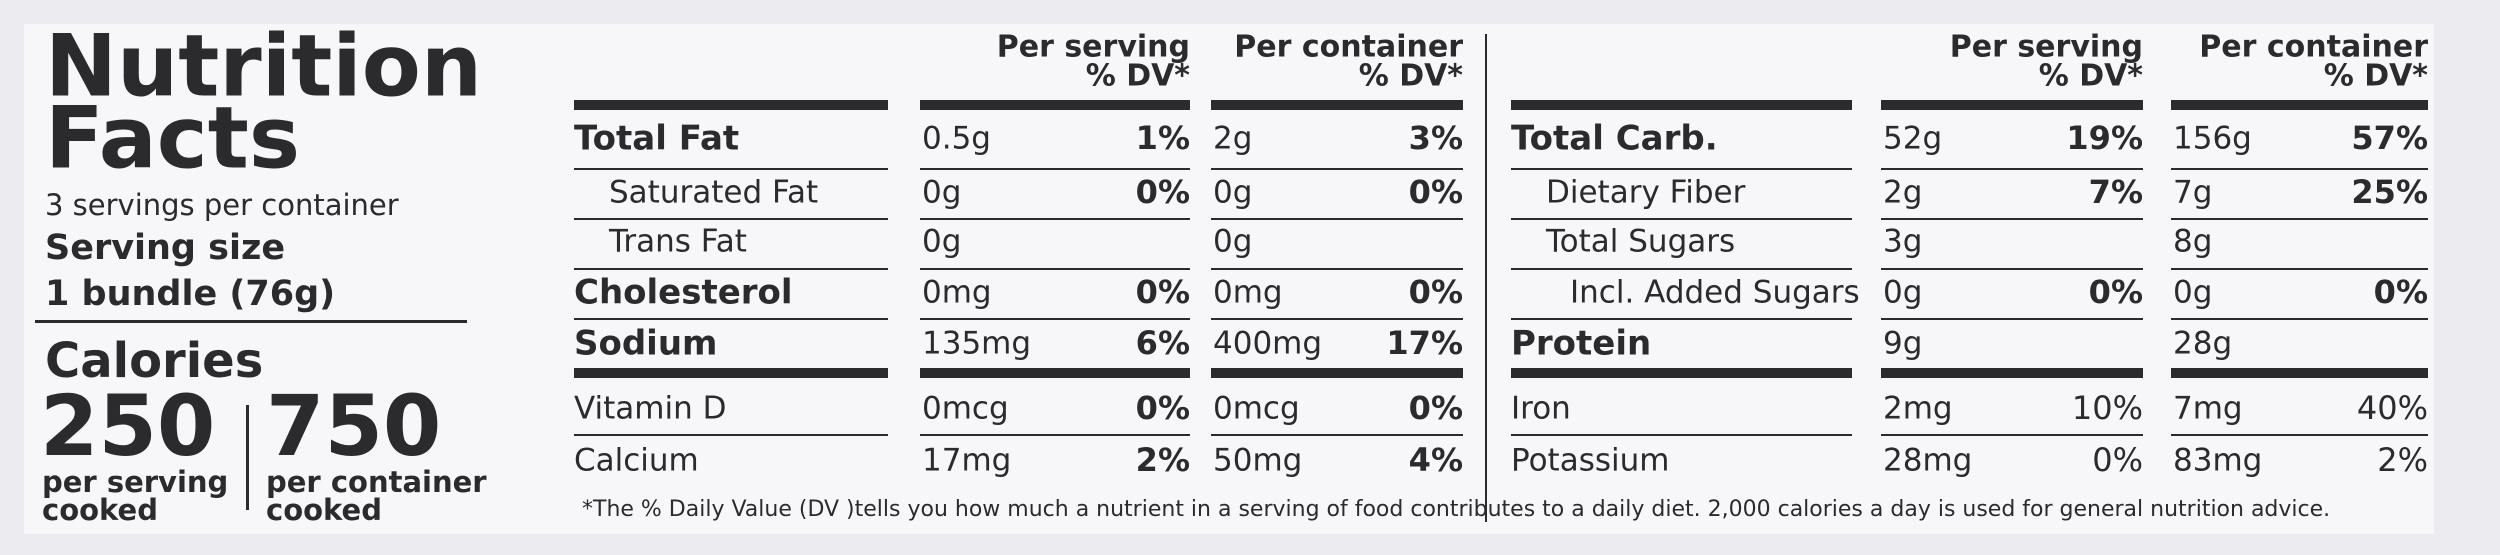 This screenshot has width=2500, height=555. I want to click on daily-value: 10%, so click(2107, 408).